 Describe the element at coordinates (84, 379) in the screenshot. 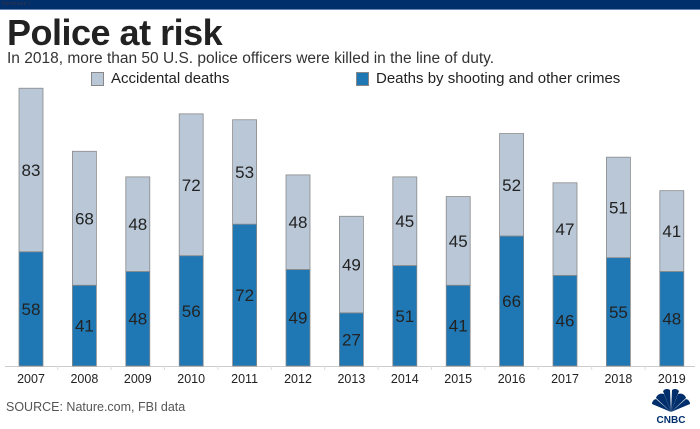

I see `x-tick-label: 2008` at that location.